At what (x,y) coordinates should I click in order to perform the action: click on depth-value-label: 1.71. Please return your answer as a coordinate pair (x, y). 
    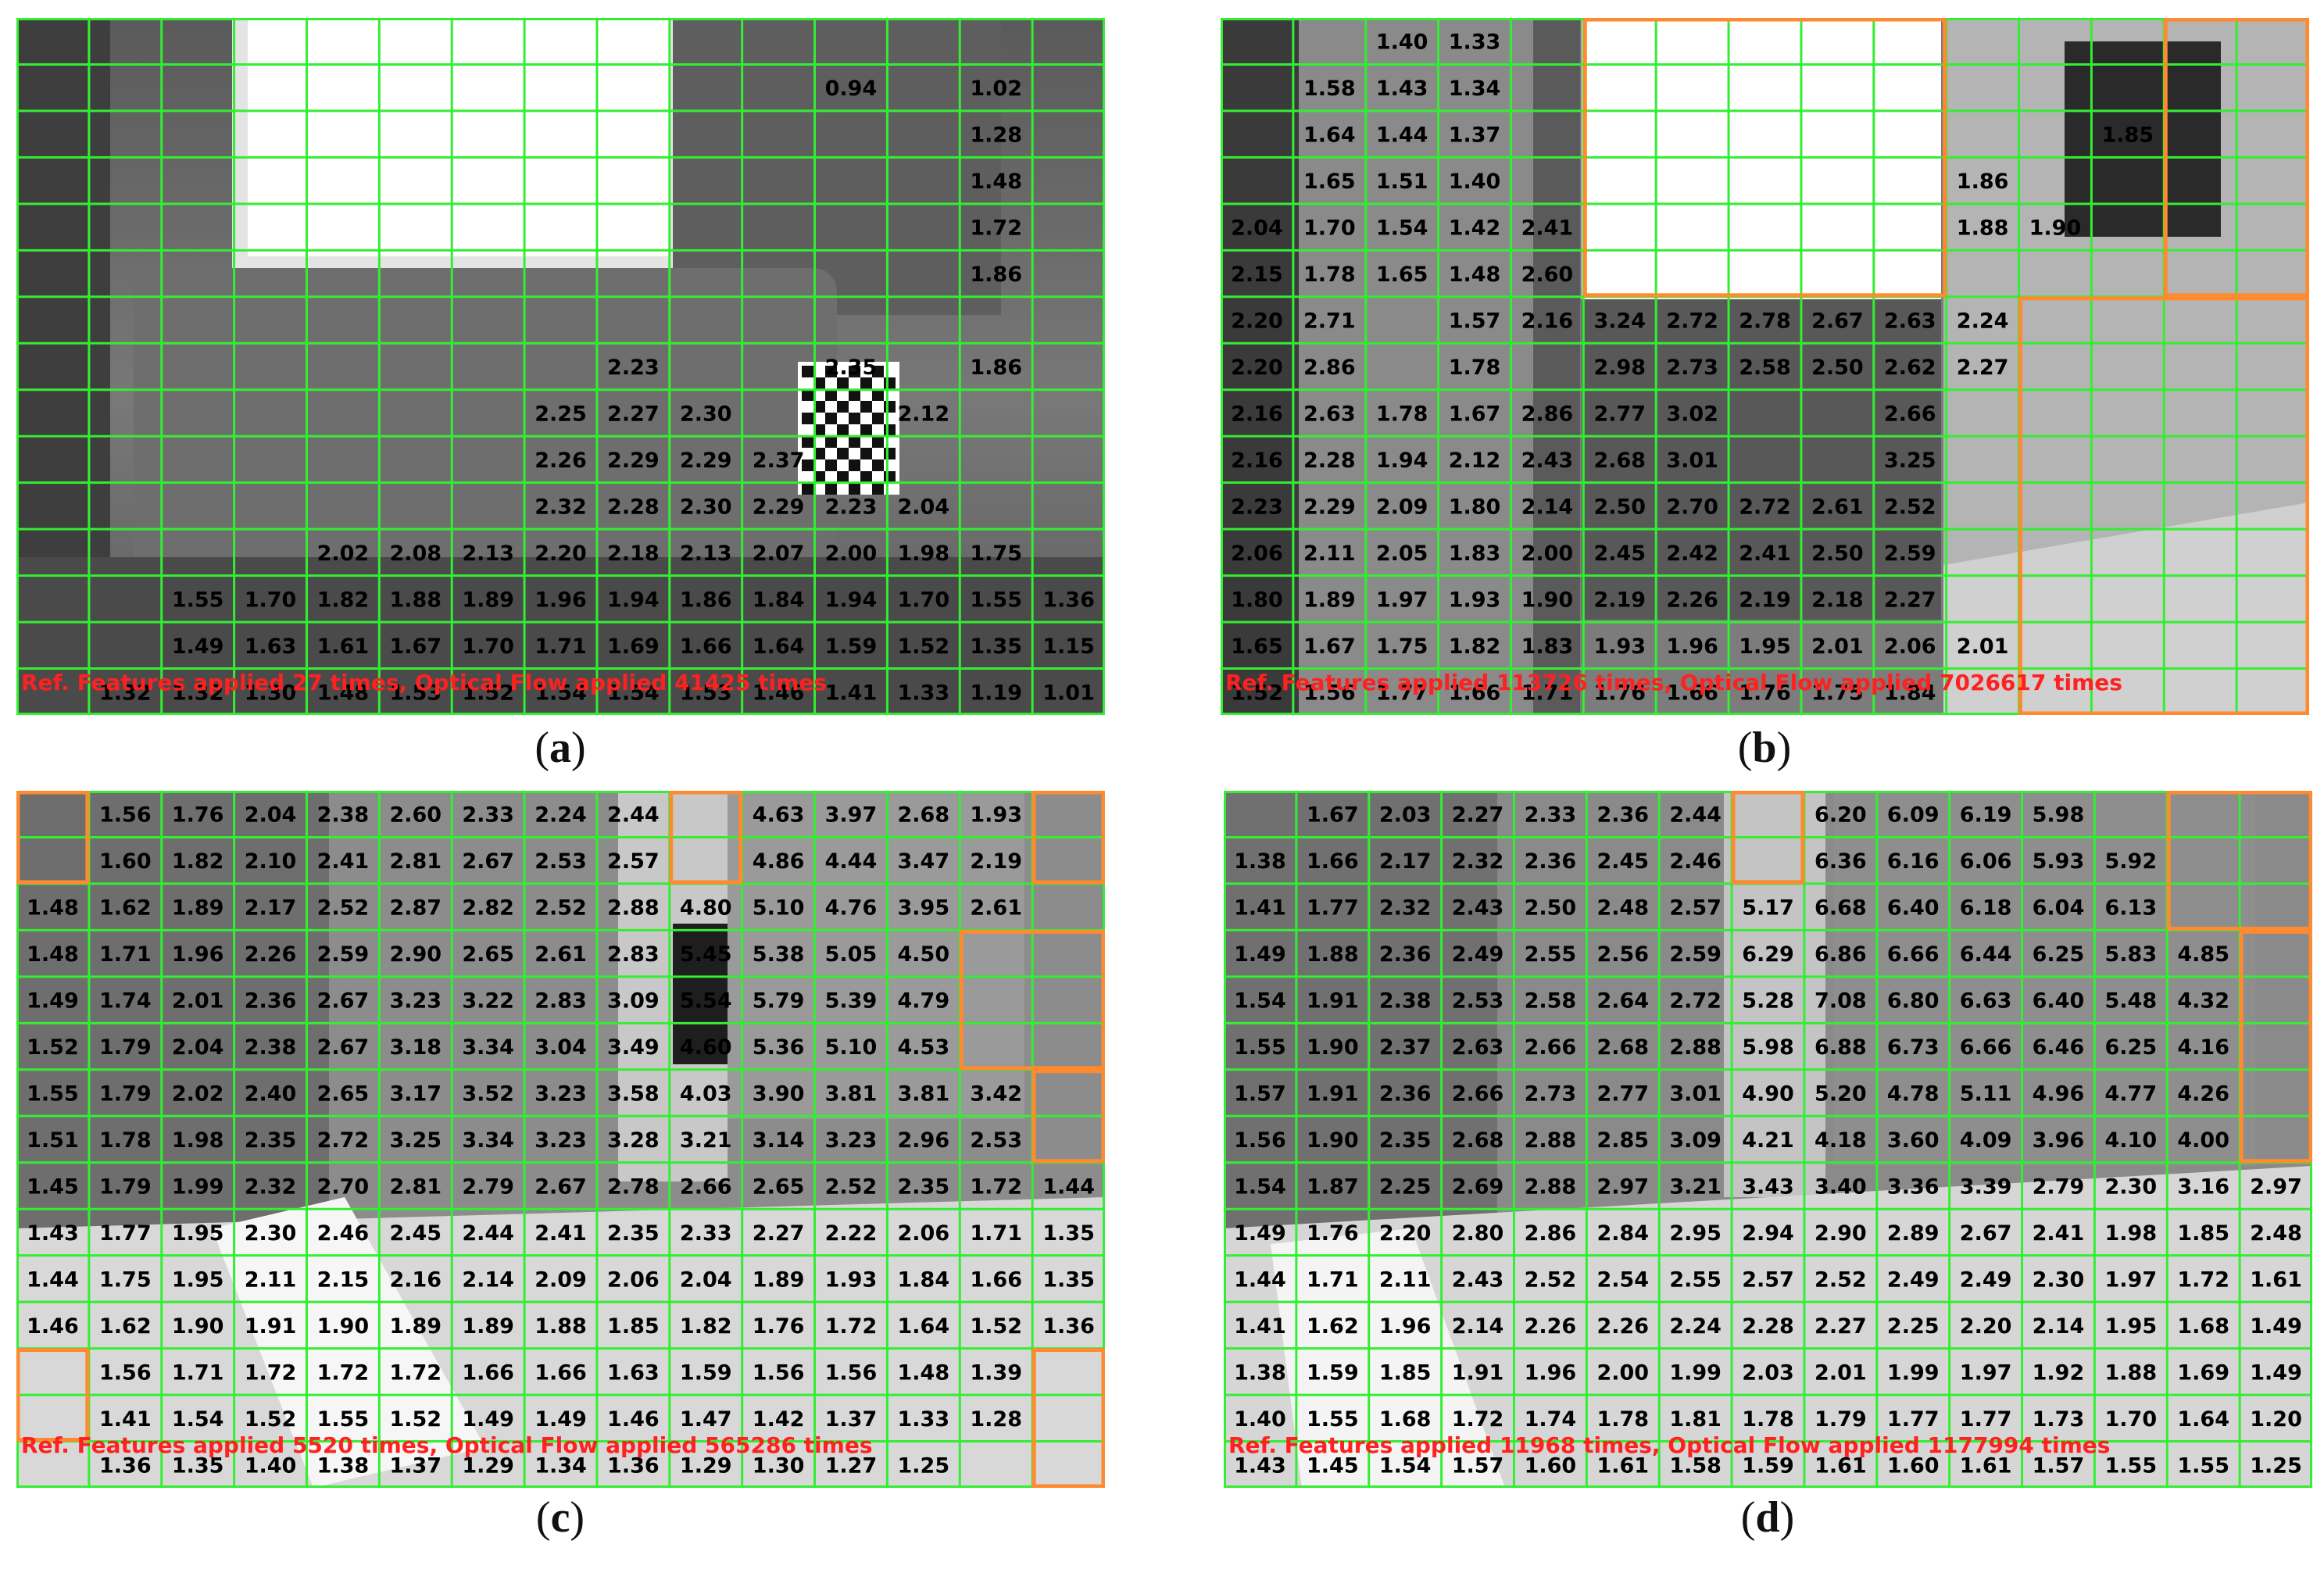
    Looking at the image, I should click on (198, 1372).